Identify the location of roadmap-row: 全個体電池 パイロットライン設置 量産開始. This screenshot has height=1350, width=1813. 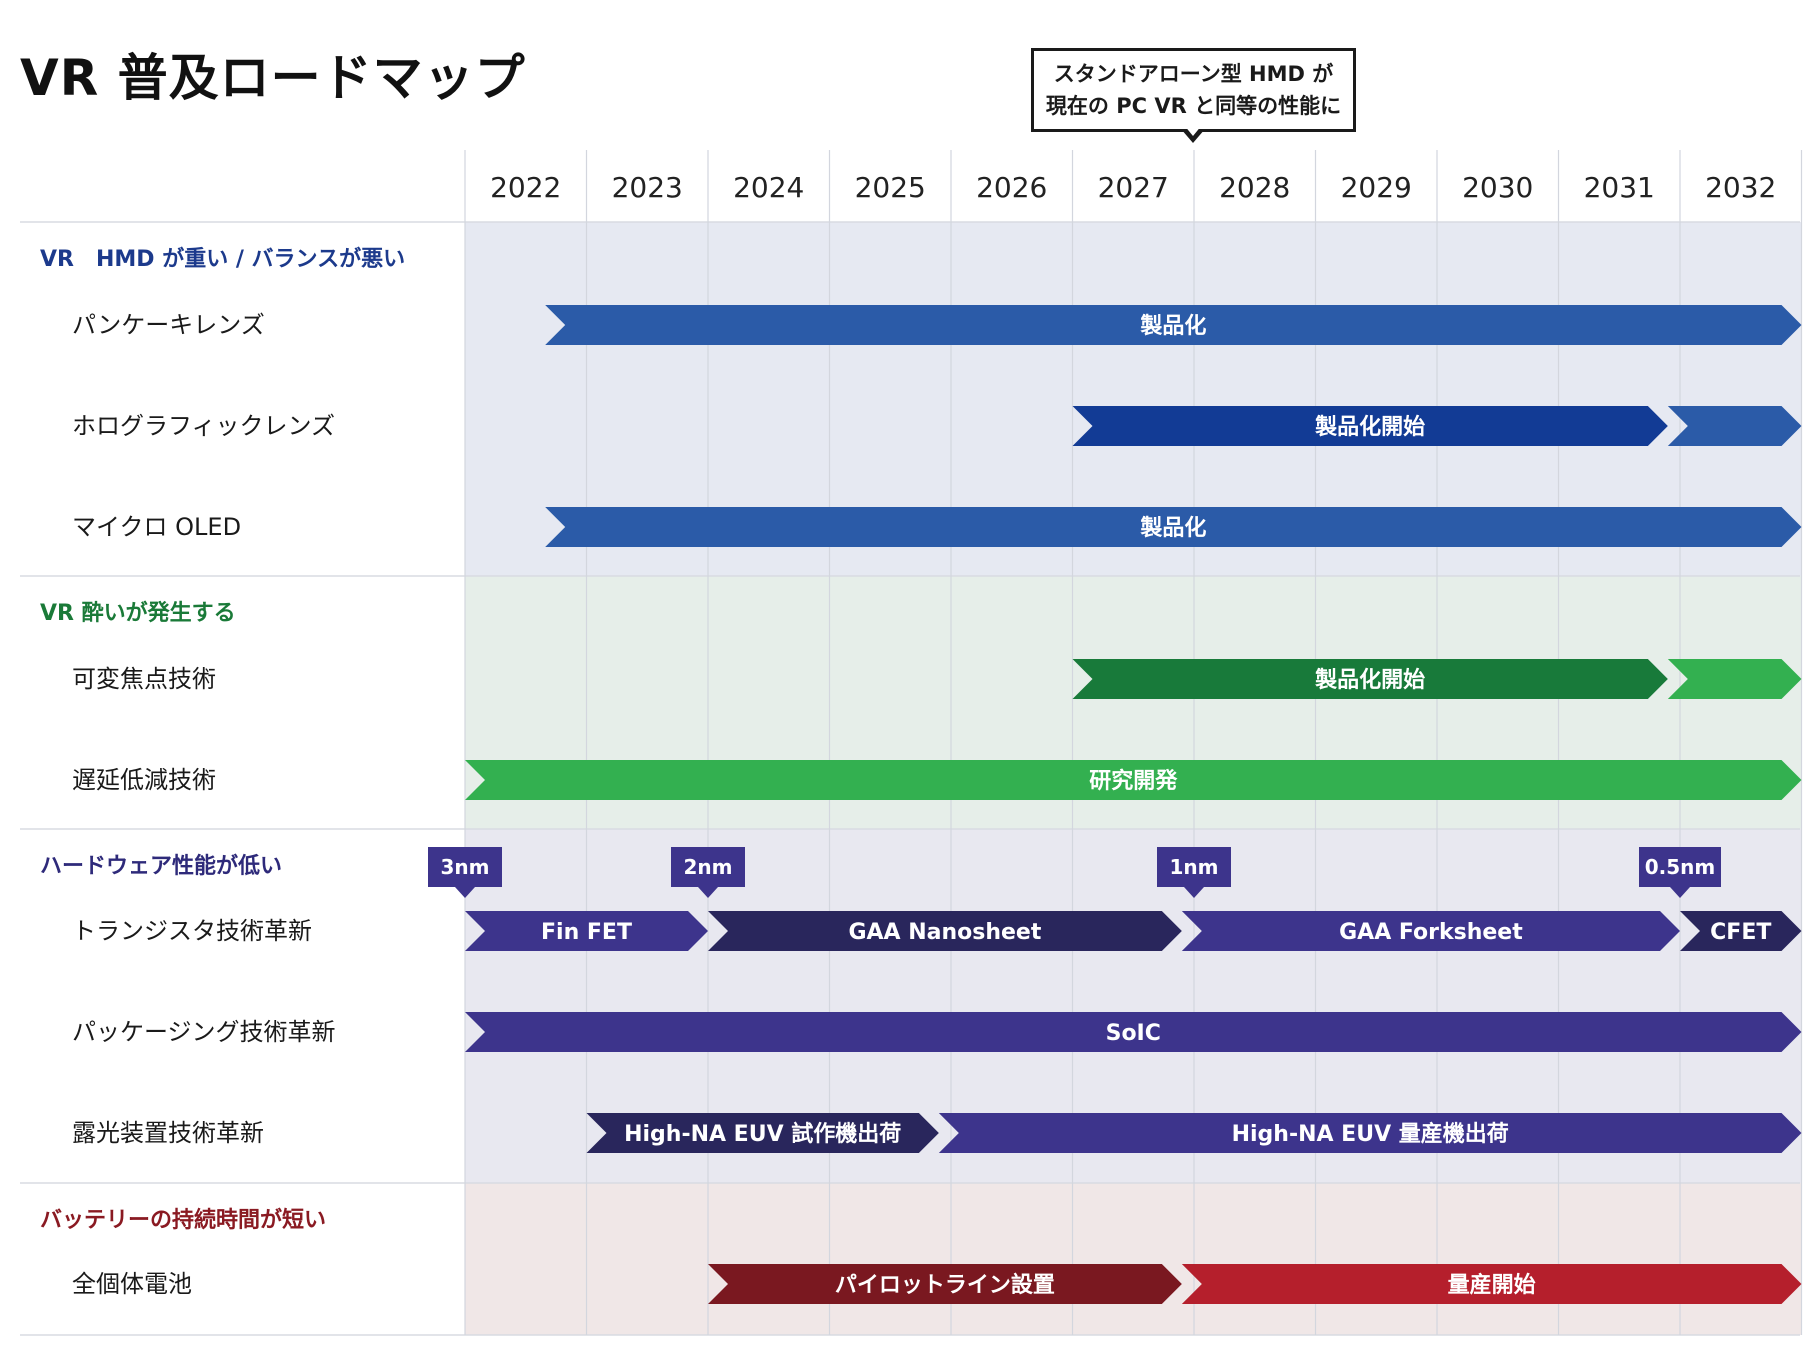
(937, 1284).